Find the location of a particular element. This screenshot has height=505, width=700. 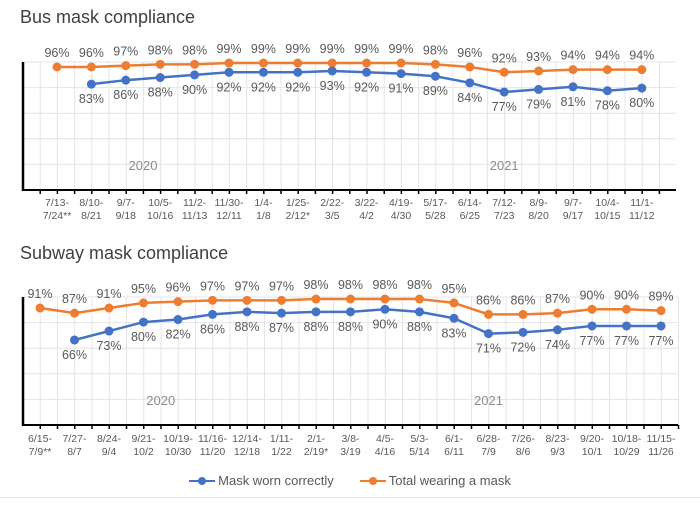

x-tick-label: 11/1-11/12 is located at coordinates (642, 209).